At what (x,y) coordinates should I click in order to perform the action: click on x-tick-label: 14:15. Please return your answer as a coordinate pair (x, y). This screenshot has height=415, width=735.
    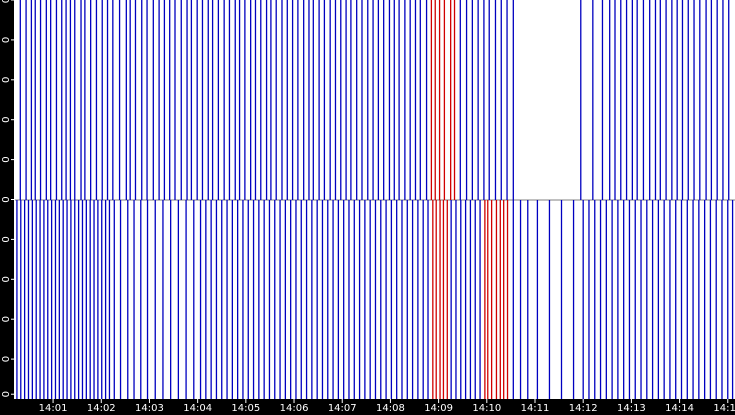
    Looking at the image, I should click on (724, 408).